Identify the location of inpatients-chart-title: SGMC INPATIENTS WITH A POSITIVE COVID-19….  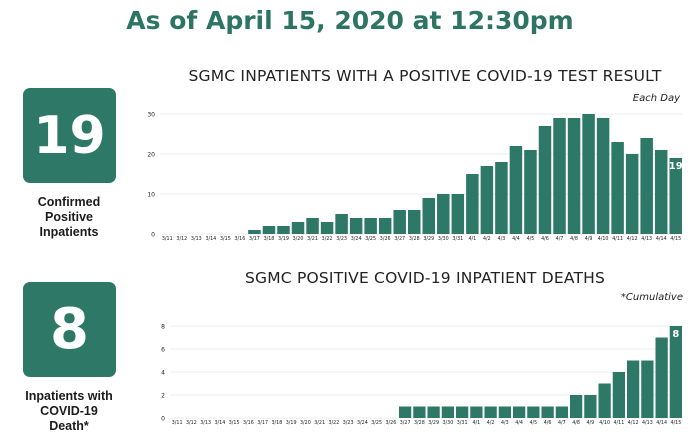
(425, 76).